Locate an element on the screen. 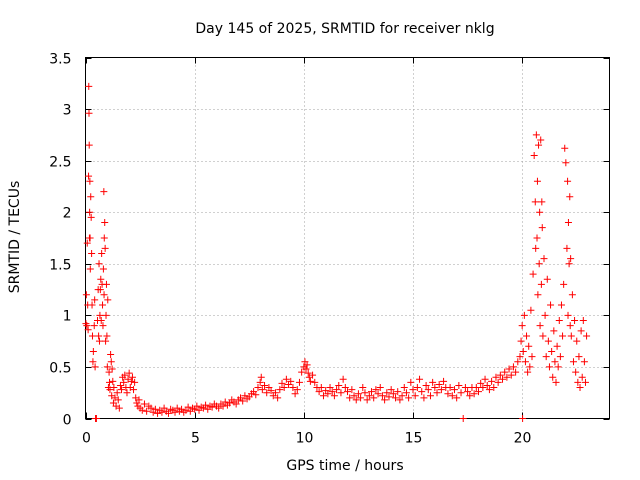 This screenshot has width=640, height=480. x-tick-labels: 0 5 10 15 20 is located at coordinates (306, 439).